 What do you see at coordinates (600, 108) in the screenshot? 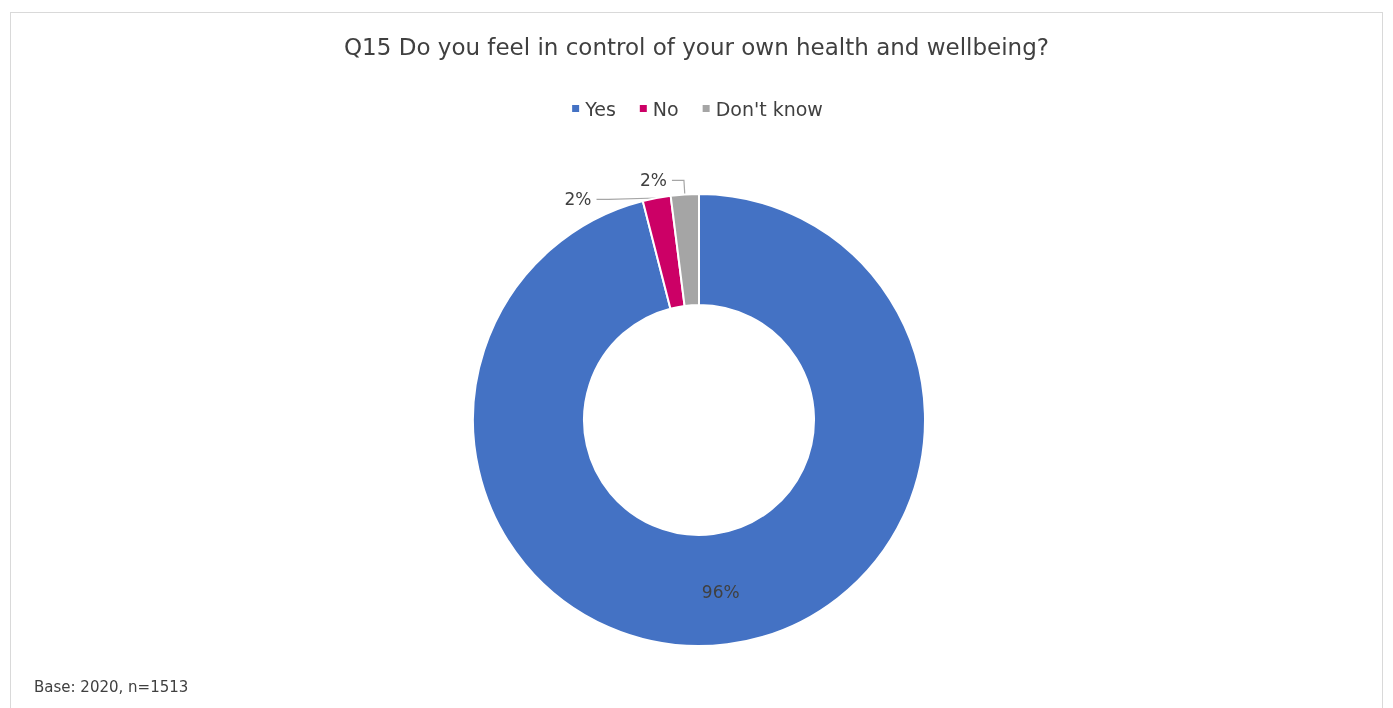
I see `legend-label: Yes` at bounding box center [600, 108].